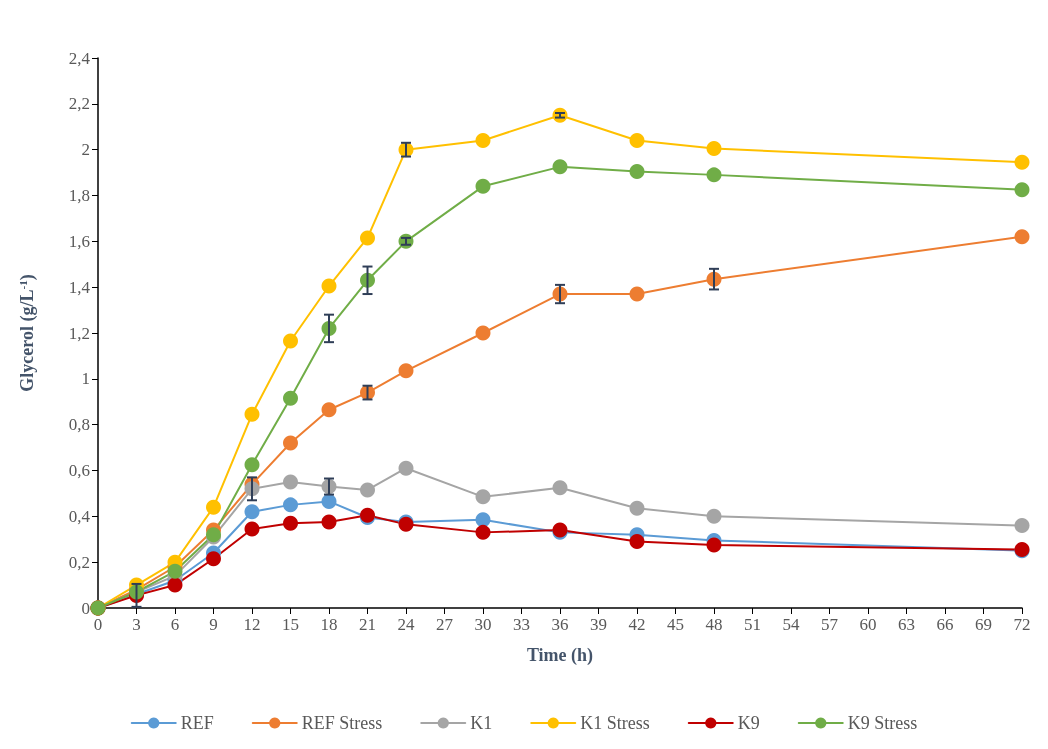 The width and height of the screenshot is (1048, 749). What do you see at coordinates (637, 624) in the screenshot?
I see `x-tick-label: 42` at bounding box center [637, 624].